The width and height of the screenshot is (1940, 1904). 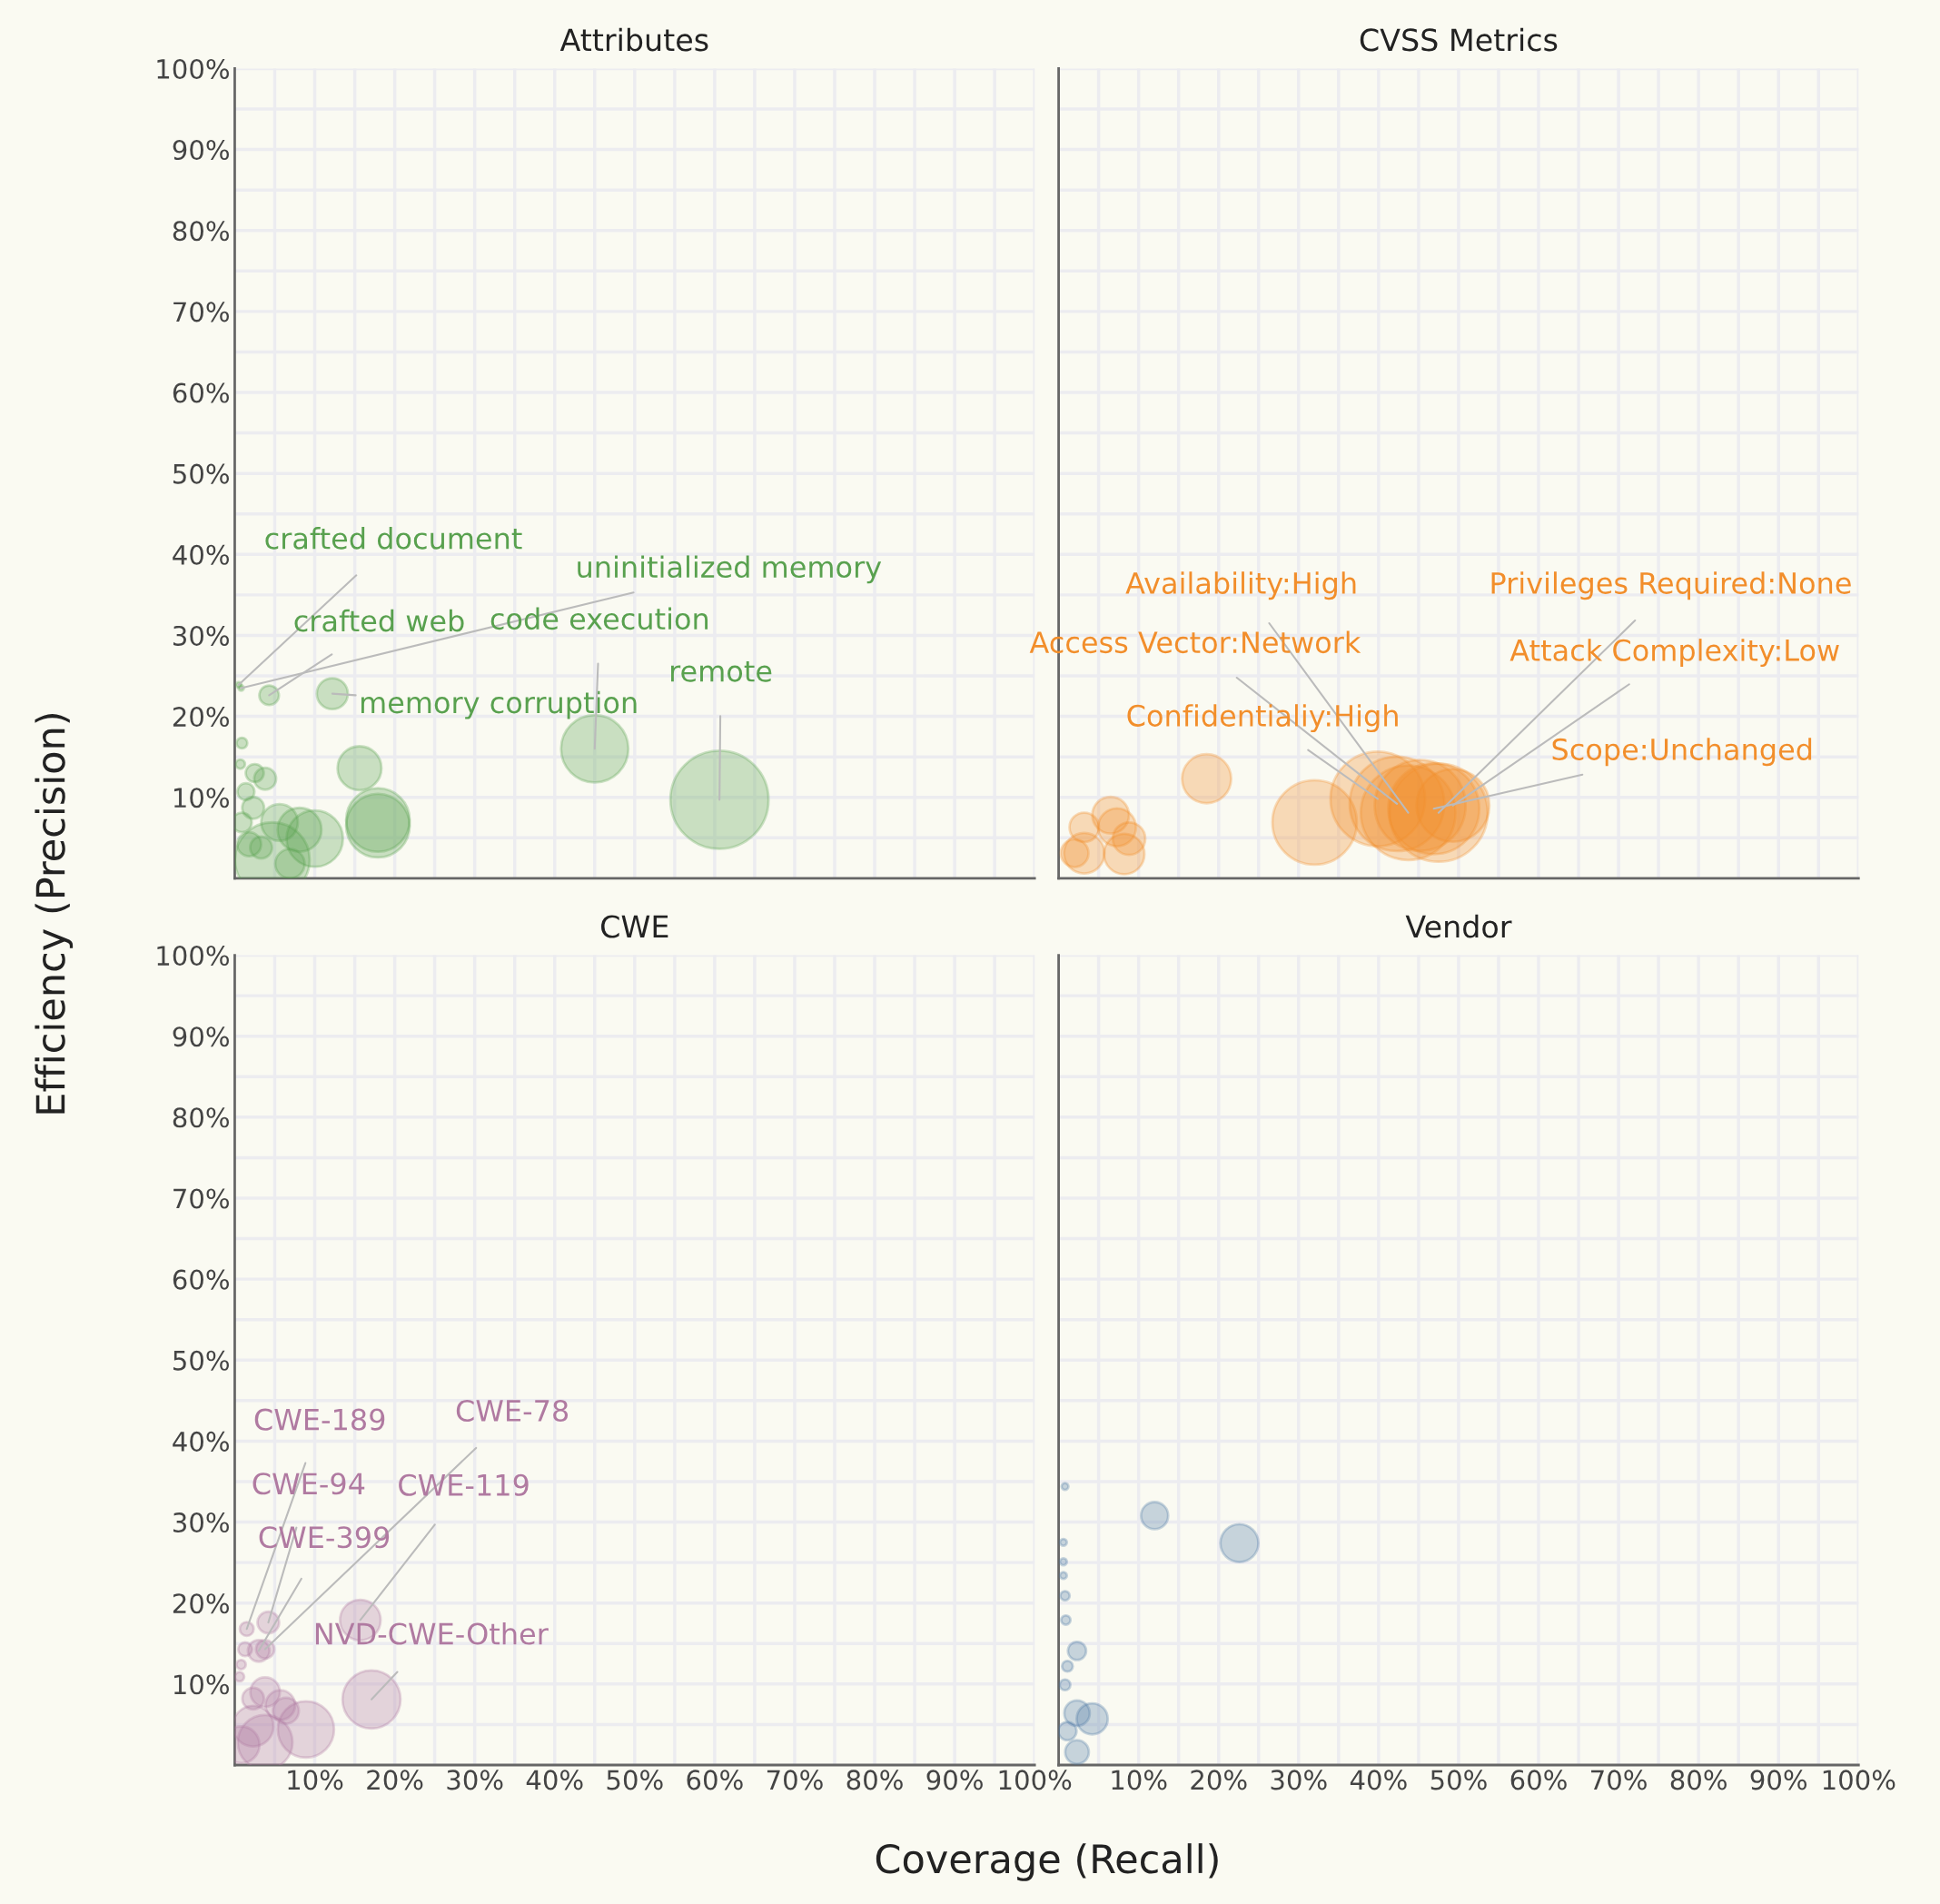 What do you see at coordinates (1263, 718) in the screenshot?
I see `annotation: Confidentialiy:High` at bounding box center [1263, 718].